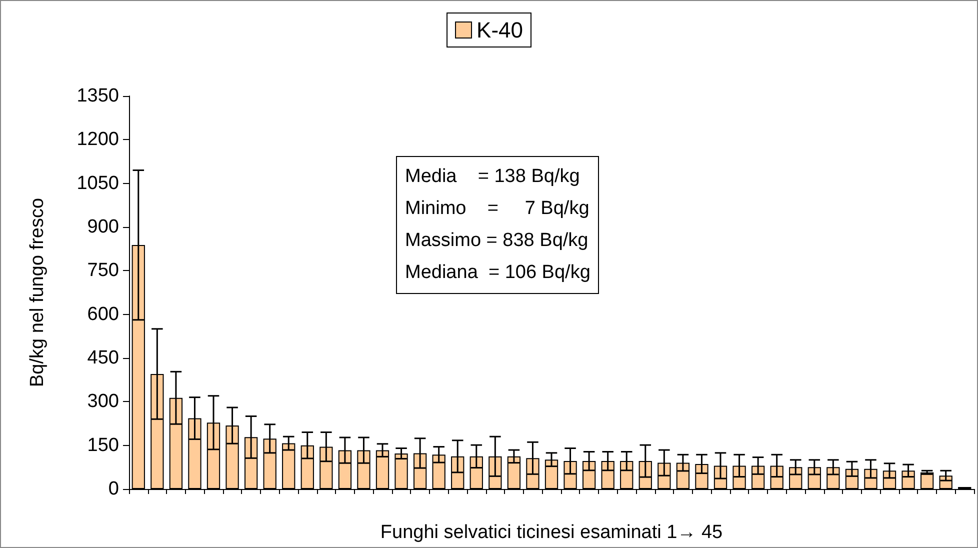 The width and height of the screenshot is (978, 548). I want to click on y-tick-label: 150, so click(103, 445).